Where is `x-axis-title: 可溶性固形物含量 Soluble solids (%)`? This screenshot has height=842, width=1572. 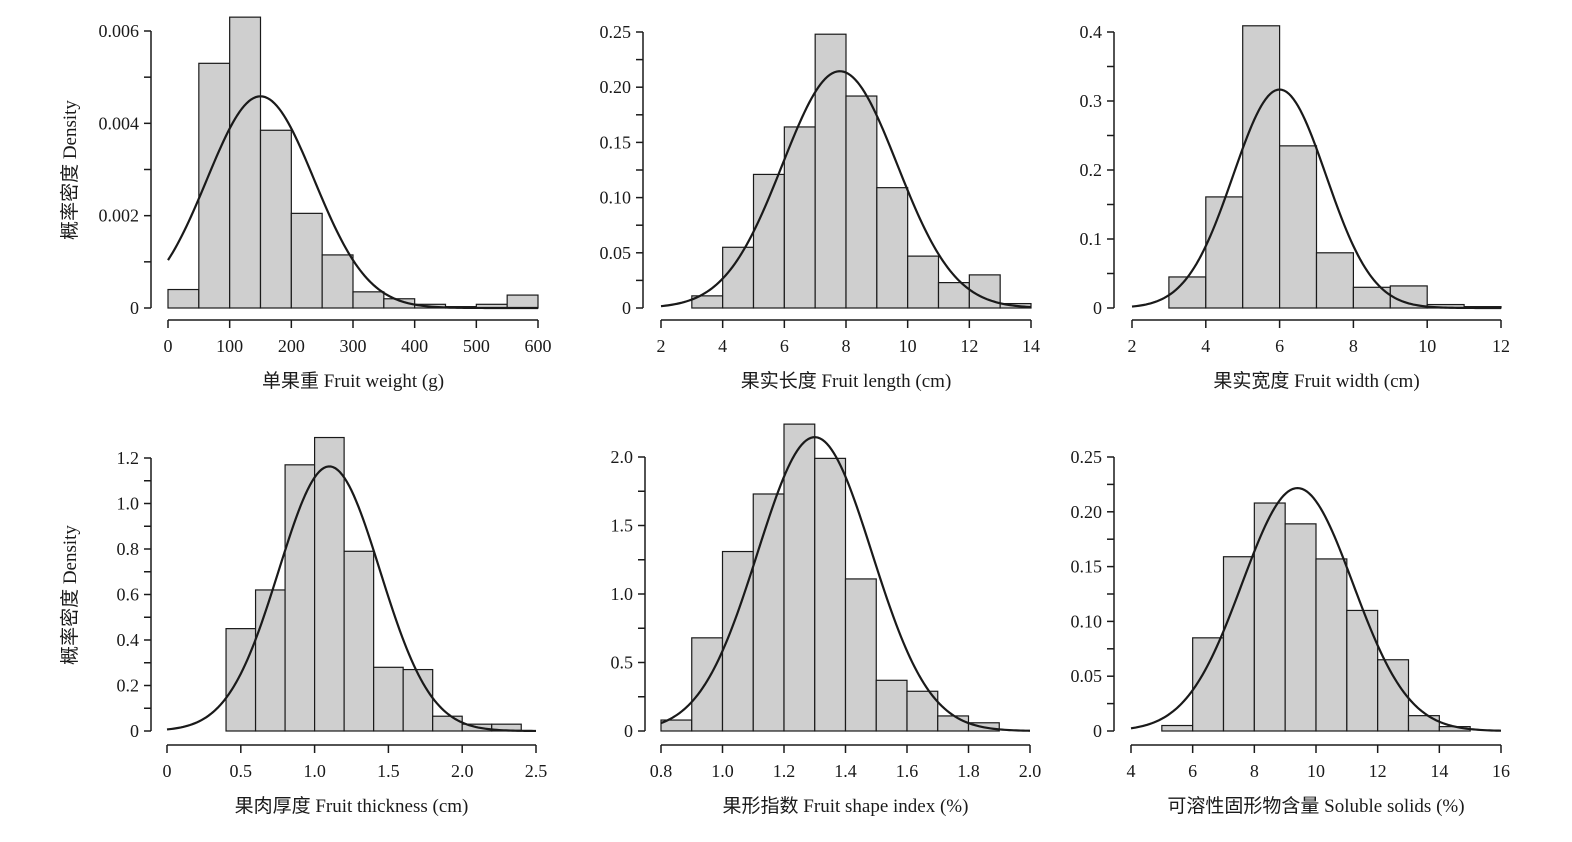 x-axis-title: 可溶性固形物含量 Soluble solids (%) is located at coordinates (1315, 806).